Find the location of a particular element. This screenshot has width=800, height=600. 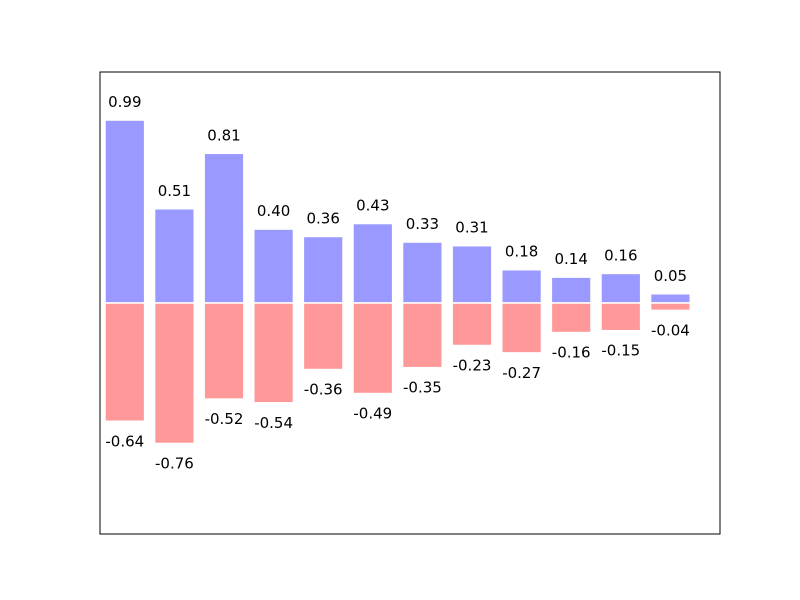

value-label-negative-4: -0.36 is located at coordinates (323, 390).